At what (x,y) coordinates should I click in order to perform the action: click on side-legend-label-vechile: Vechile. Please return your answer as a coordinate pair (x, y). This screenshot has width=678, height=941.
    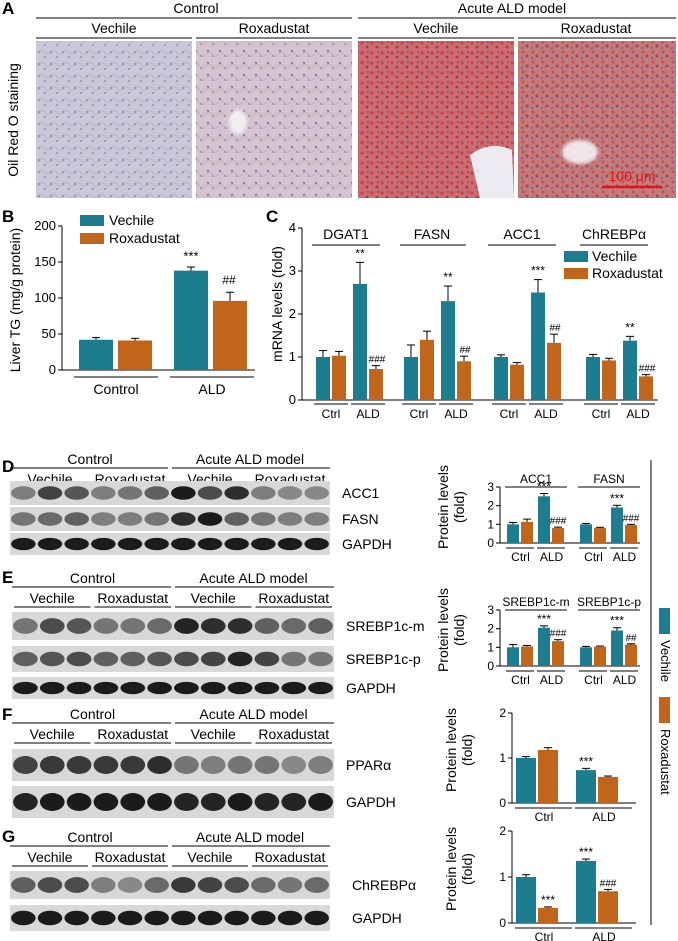
    Looking at the image, I should click on (665, 661).